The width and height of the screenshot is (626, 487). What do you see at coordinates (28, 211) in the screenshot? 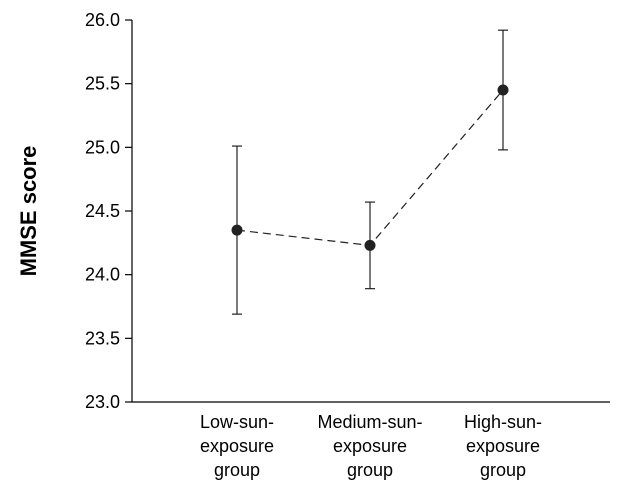
I see `y-axis-title: MMSE score` at bounding box center [28, 211].